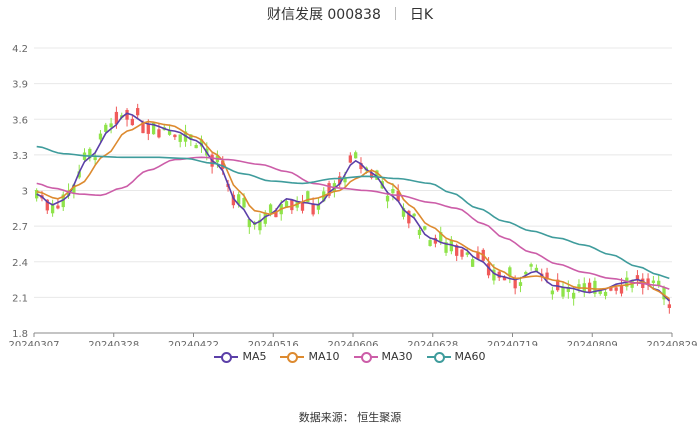 The width and height of the screenshot is (700, 426). What do you see at coordinates (432, 343) in the screenshot?
I see `x-tick-label: 20240628` at bounding box center [432, 343].